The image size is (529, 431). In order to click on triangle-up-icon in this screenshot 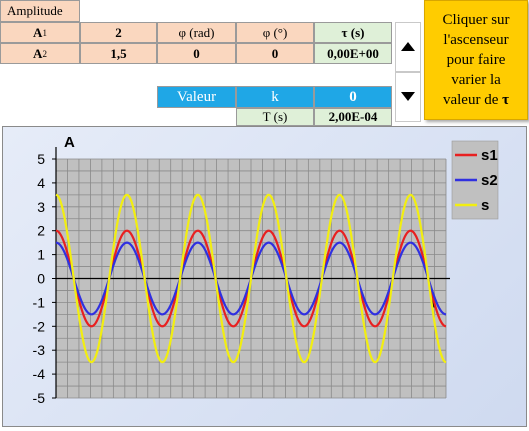, I will do `click(408, 47)`.